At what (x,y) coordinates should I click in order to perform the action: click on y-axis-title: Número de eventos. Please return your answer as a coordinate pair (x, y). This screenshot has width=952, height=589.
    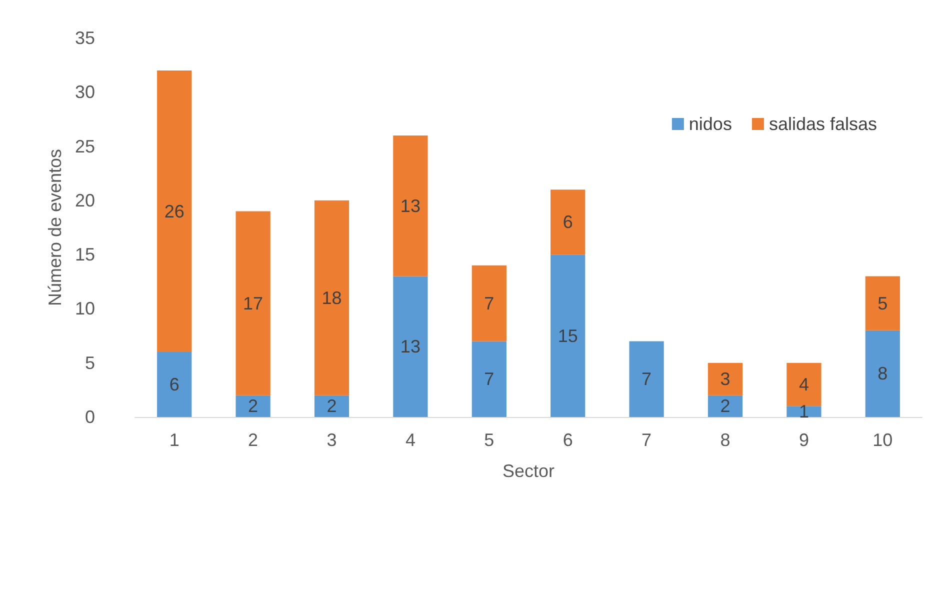
    Looking at the image, I should click on (55, 227).